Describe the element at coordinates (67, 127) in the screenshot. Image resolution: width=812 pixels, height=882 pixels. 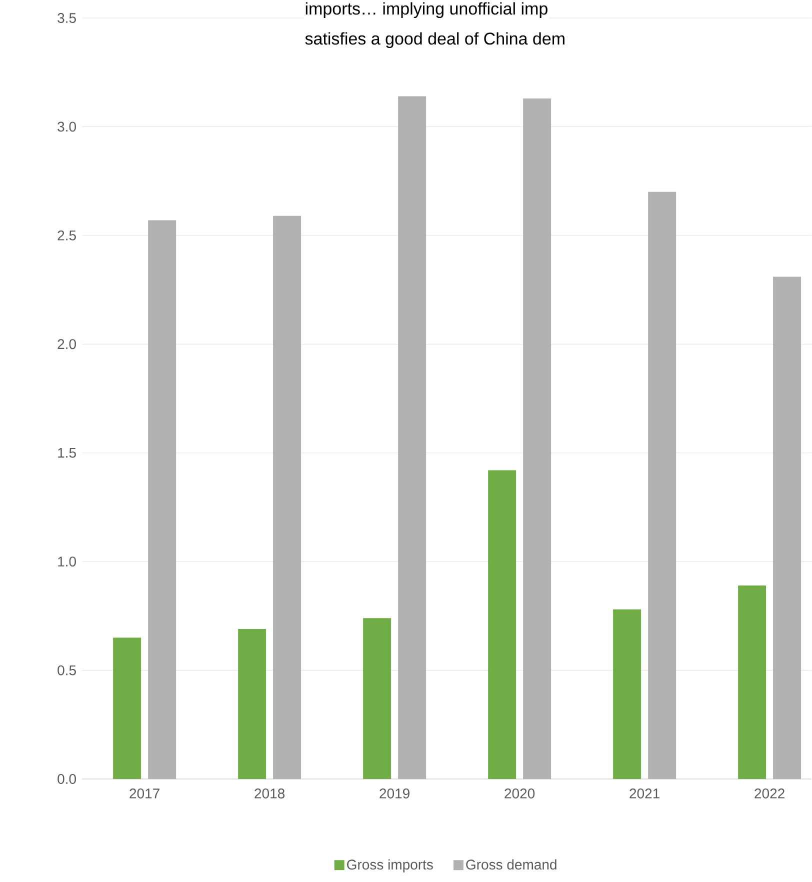
I see `y-tick-label: 3.0` at that location.